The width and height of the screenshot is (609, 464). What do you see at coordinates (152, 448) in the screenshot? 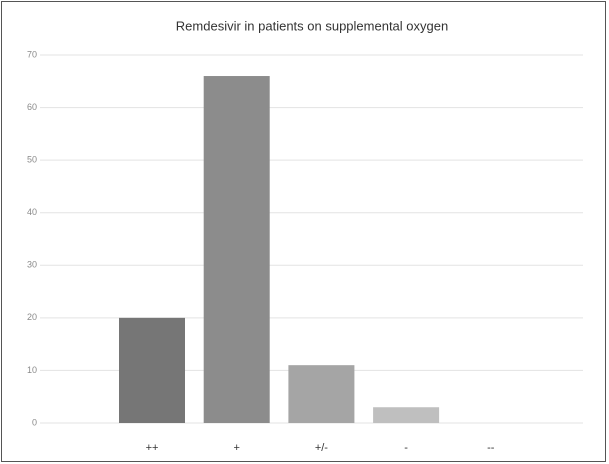
I see `x-tick-label: ++` at bounding box center [152, 448].